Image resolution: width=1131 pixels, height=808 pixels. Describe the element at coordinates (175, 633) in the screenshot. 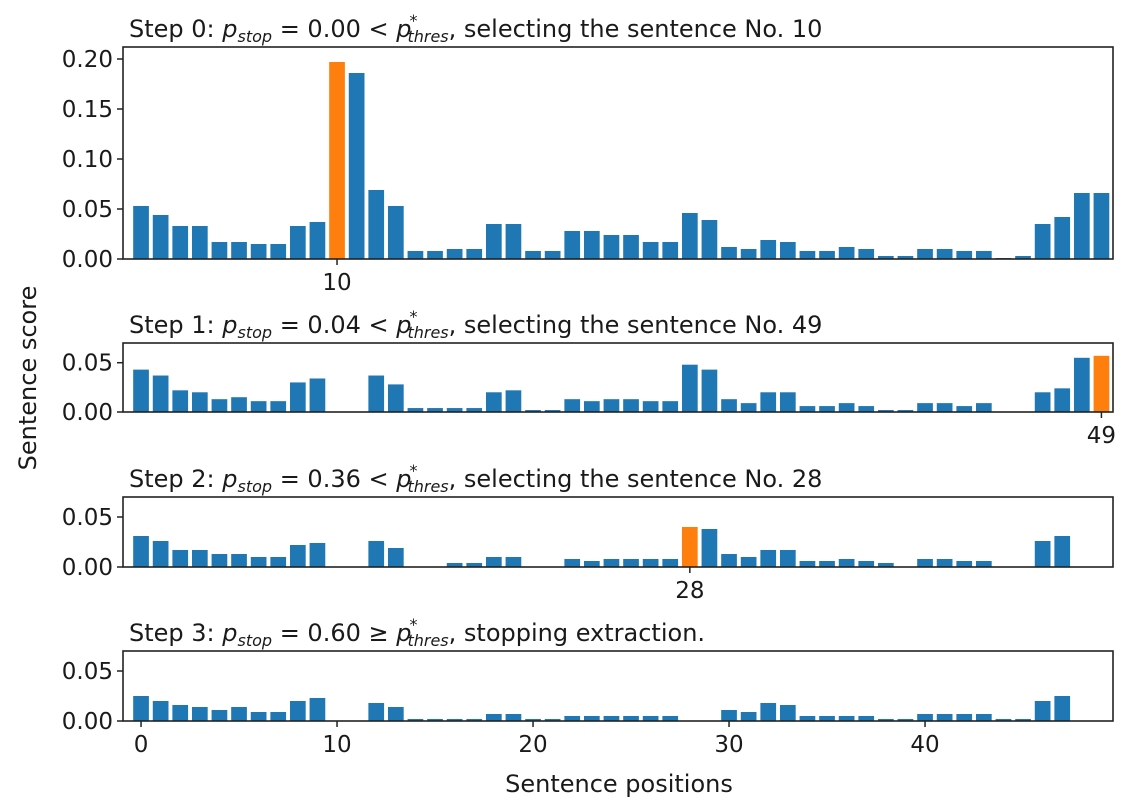

I see `title-prefix: Step 3:` at that location.